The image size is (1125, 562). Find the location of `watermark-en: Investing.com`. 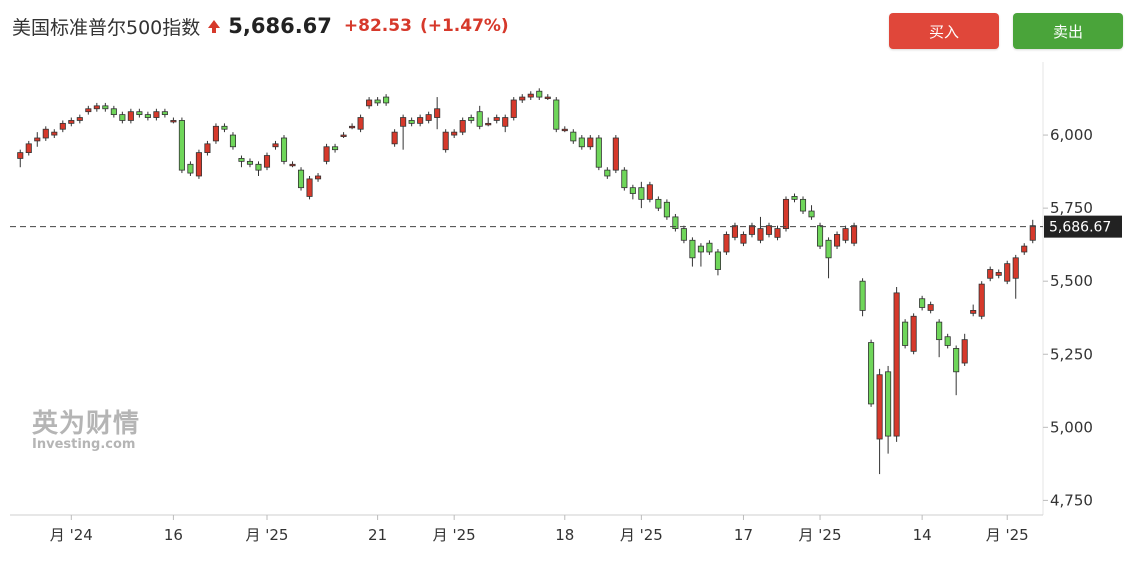

watermark-en: Investing.com is located at coordinates (84, 444).